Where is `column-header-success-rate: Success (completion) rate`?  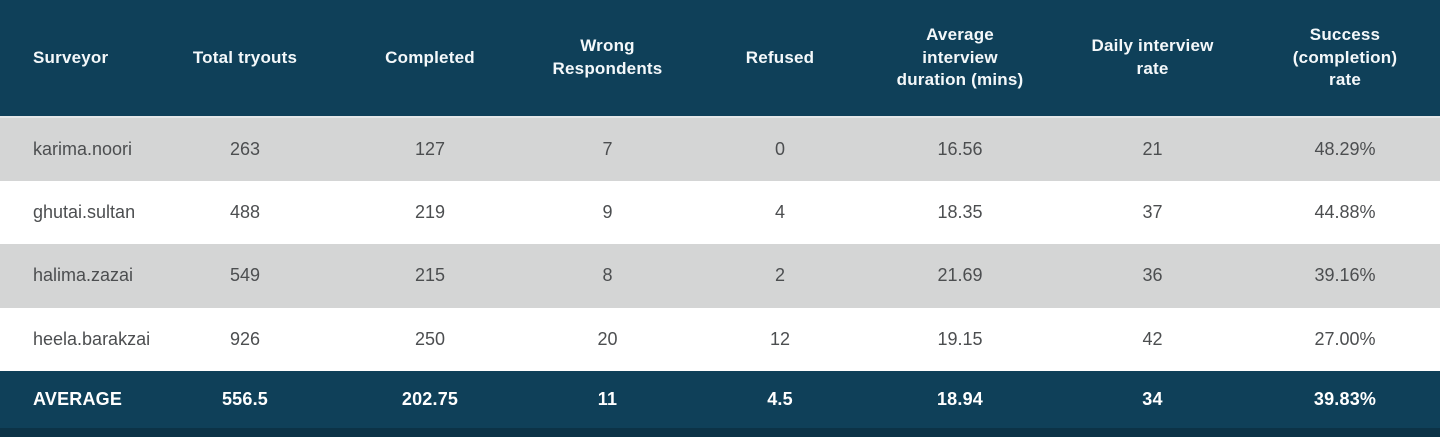 column-header-success-rate: Success (completion) rate is located at coordinates (1345, 58).